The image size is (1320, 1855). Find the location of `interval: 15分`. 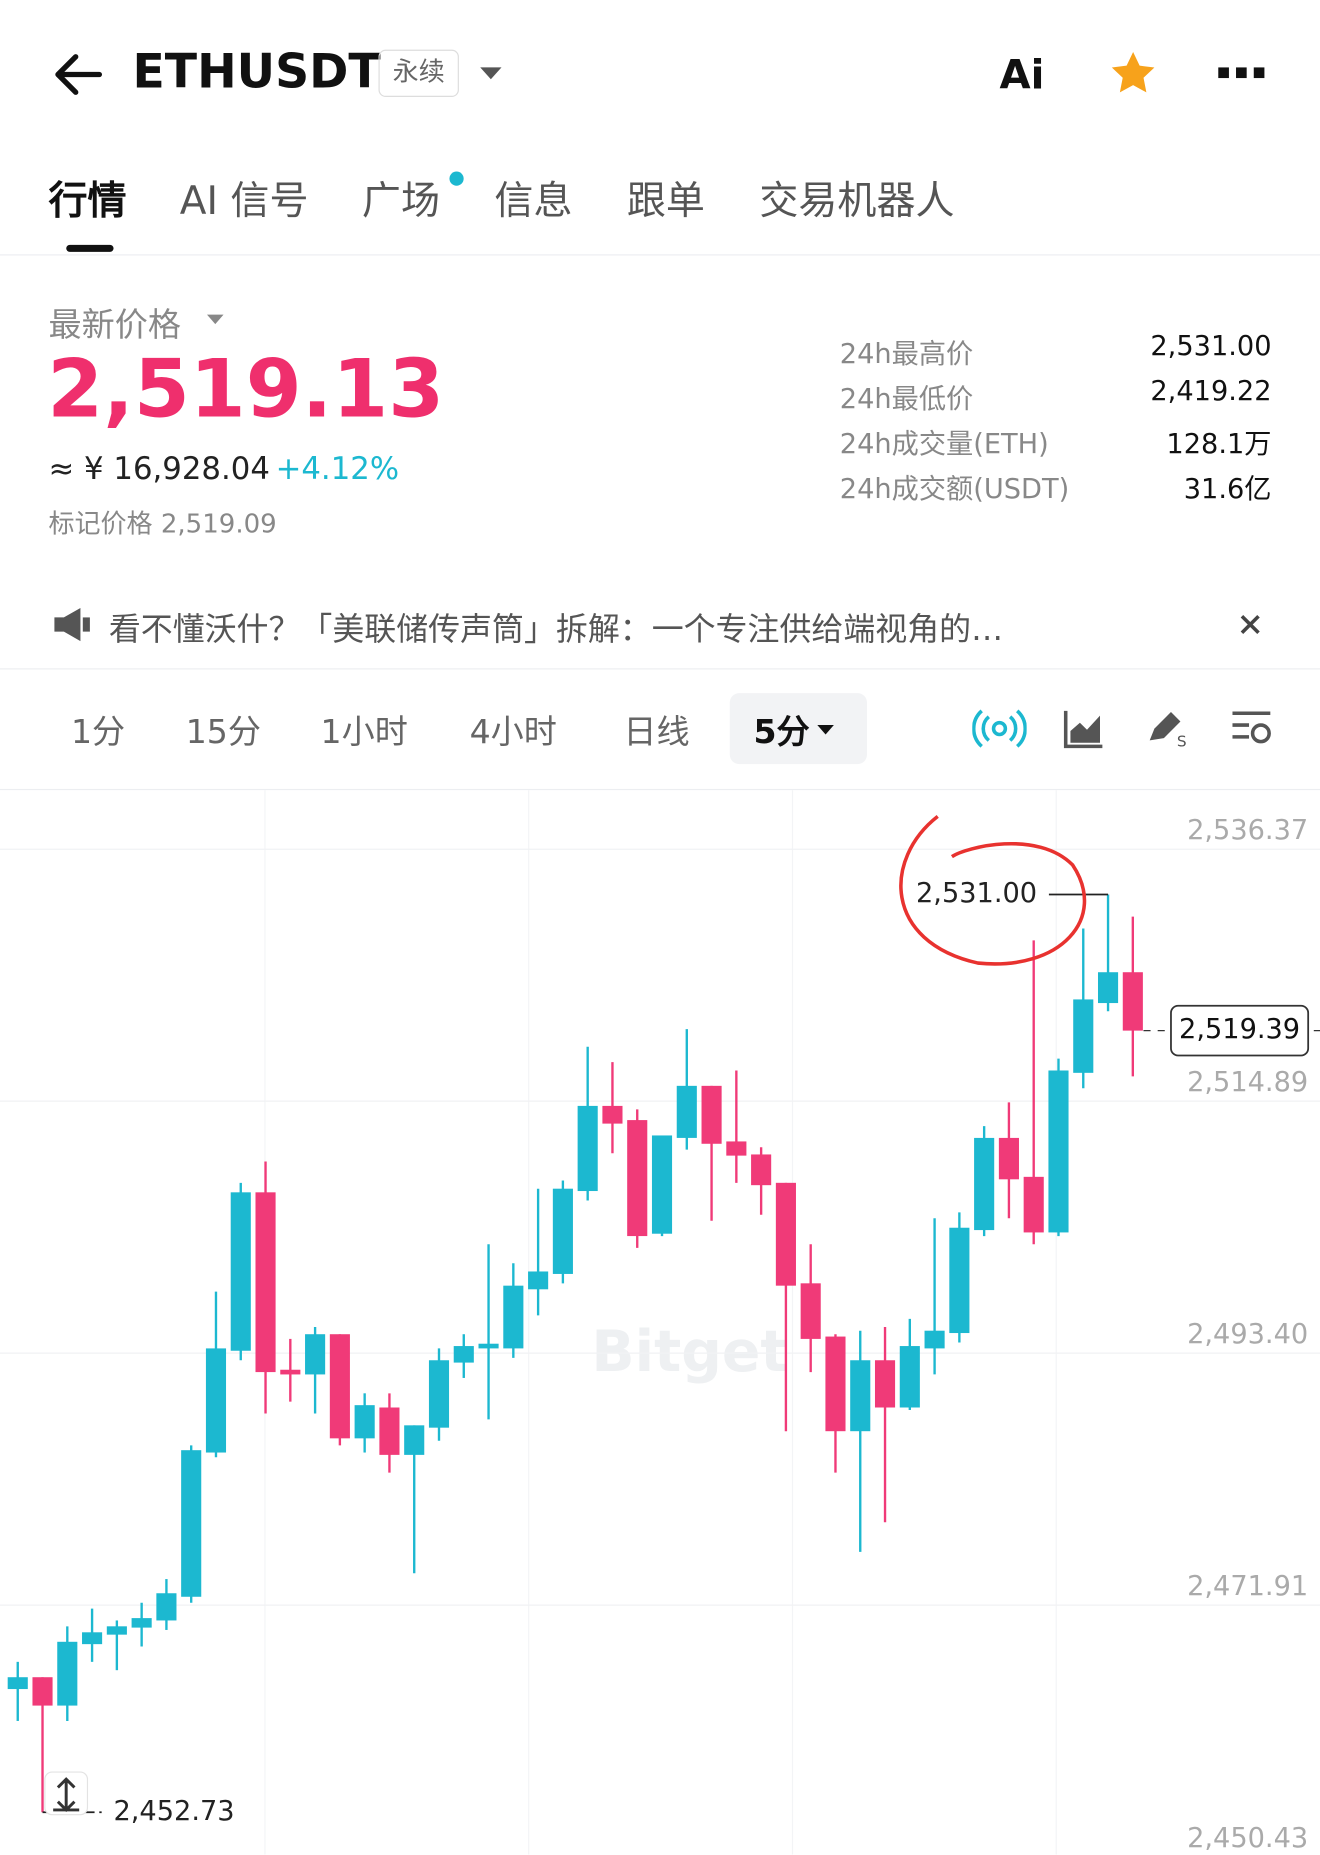

interval: 15分 is located at coordinates (223, 732).